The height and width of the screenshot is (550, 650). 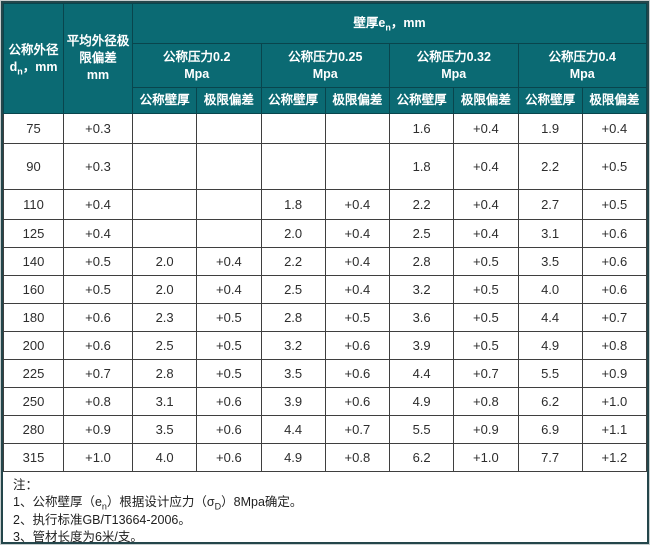 What do you see at coordinates (550, 429) in the screenshot?
I see `cell-value: 6.9` at bounding box center [550, 429].